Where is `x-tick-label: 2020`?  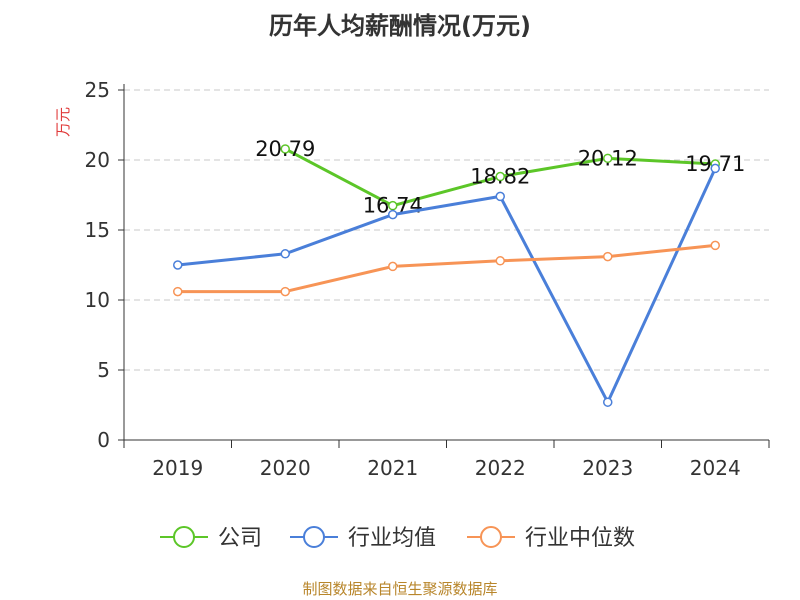 x-tick-label: 2020 is located at coordinates (285, 468).